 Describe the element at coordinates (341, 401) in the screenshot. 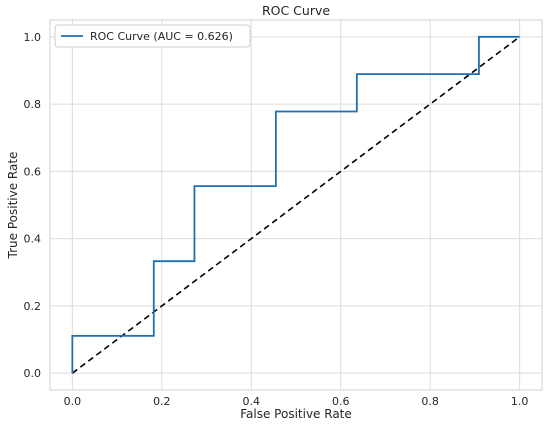

I see `x-tick-label: 0.6` at that location.